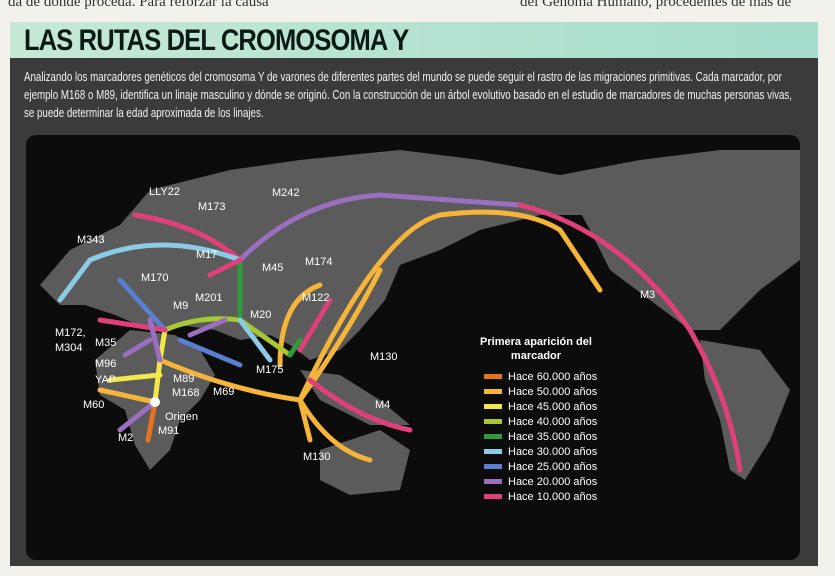 This screenshot has width=835, height=576. What do you see at coordinates (553, 481) in the screenshot?
I see `legend-label: Hace 20.000 años` at bounding box center [553, 481].